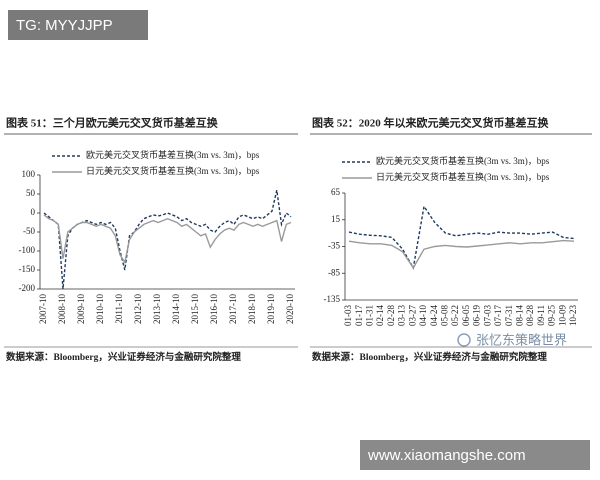 This screenshot has width=600, height=480. I want to click on watermark-top: TG: MYYJJPP, so click(64, 25).